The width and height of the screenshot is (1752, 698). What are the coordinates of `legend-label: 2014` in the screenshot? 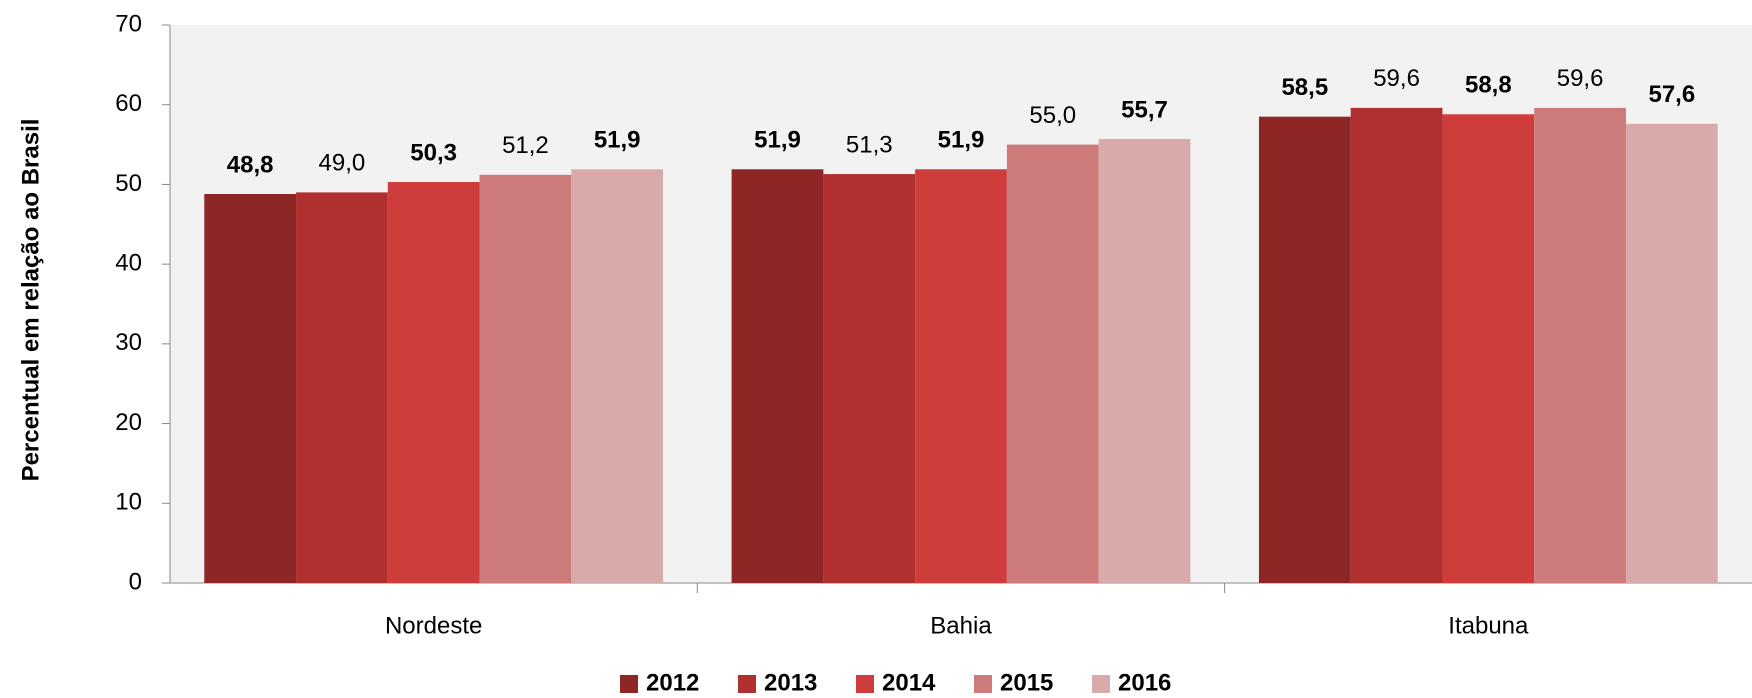 It's located at (909, 682).